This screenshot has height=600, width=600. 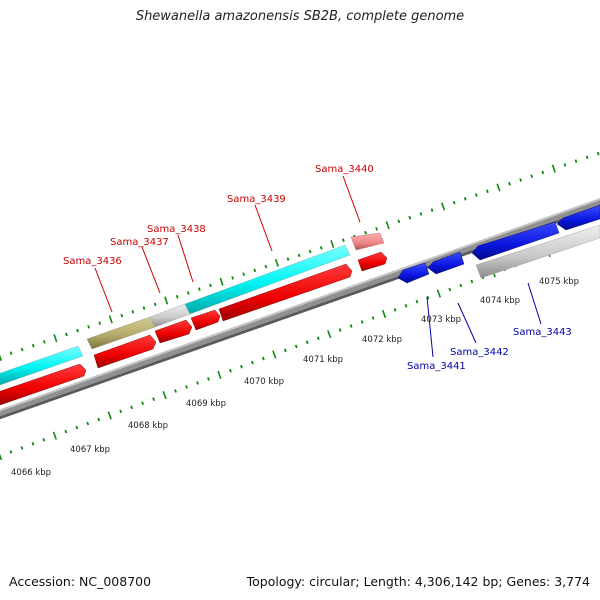 I want to click on gray-feature-reverse, so click(x=537, y=251).